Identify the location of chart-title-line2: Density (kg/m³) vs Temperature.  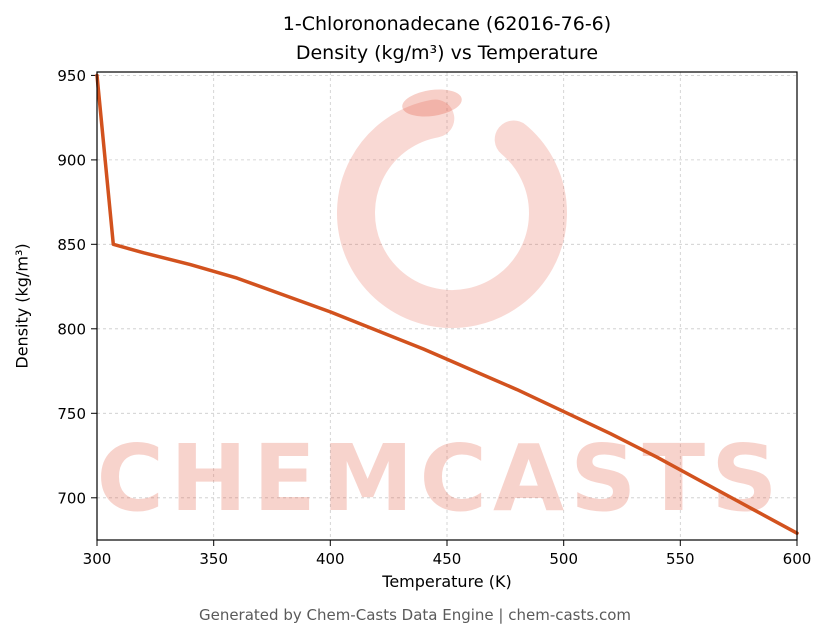
(447, 53).